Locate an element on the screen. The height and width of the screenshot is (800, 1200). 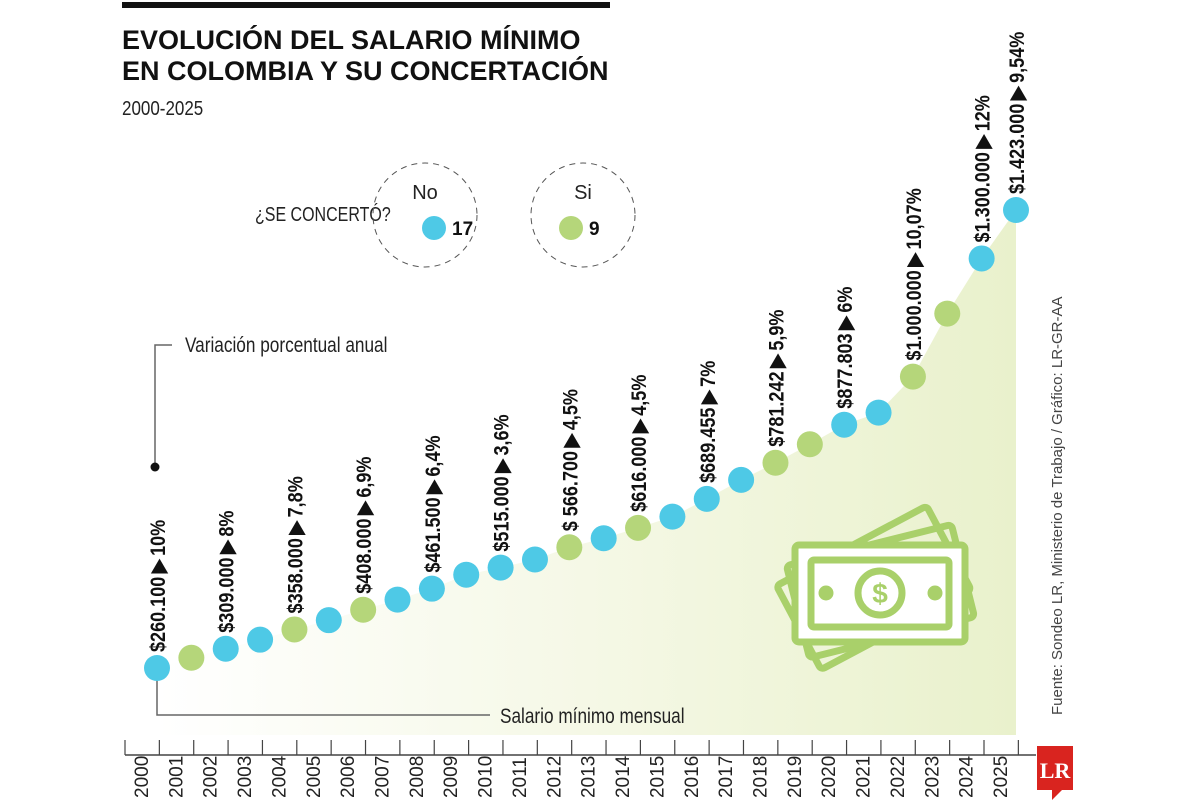
data-label-value: $515.000 is located at coordinates (502, 513).